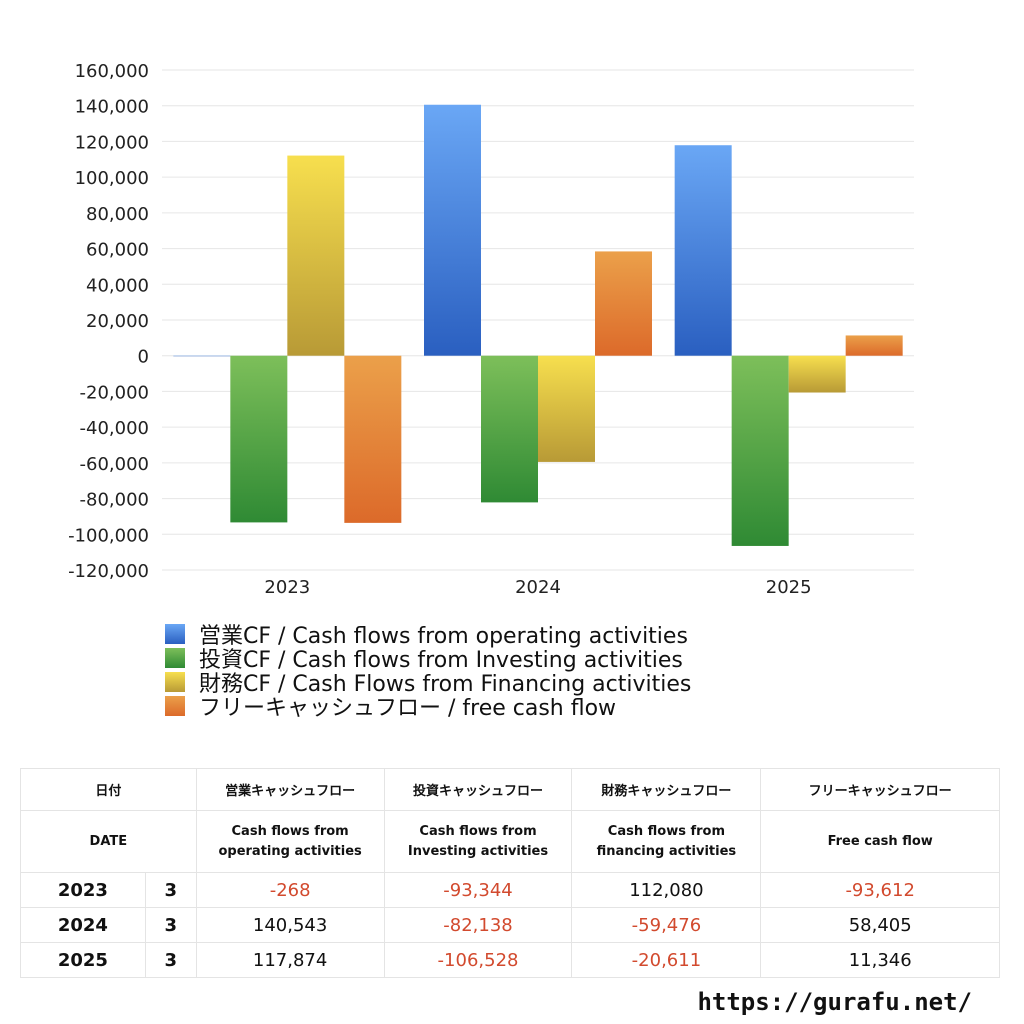 The image size is (1024, 1024). What do you see at coordinates (83, 960) in the screenshot?
I see `row-year: 2025` at bounding box center [83, 960].